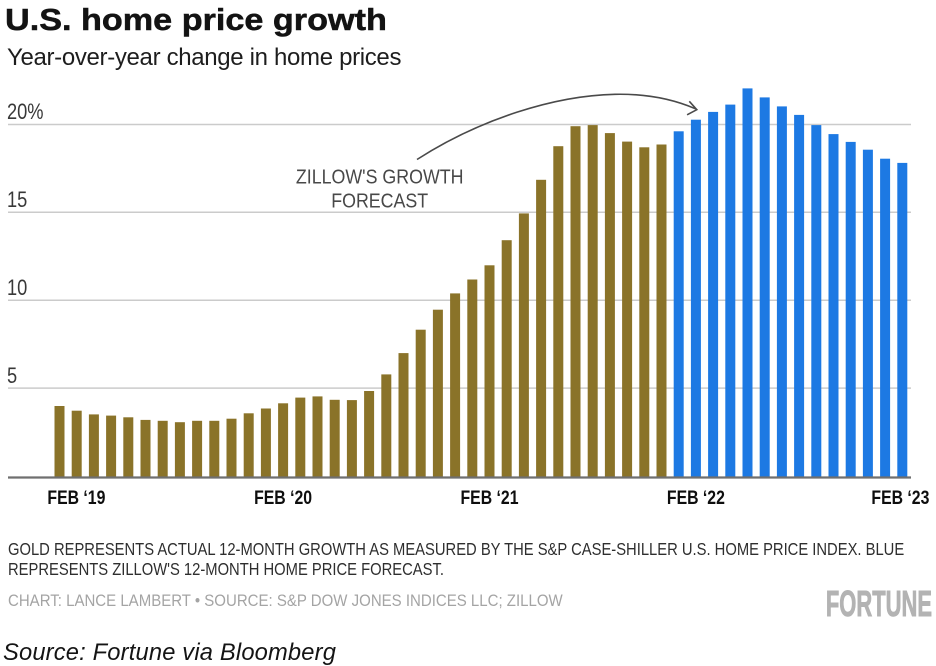 This screenshot has width=936, height=666. What do you see at coordinates (379, 201) in the screenshot?
I see `svg-text: FORECAST` at bounding box center [379, 201].